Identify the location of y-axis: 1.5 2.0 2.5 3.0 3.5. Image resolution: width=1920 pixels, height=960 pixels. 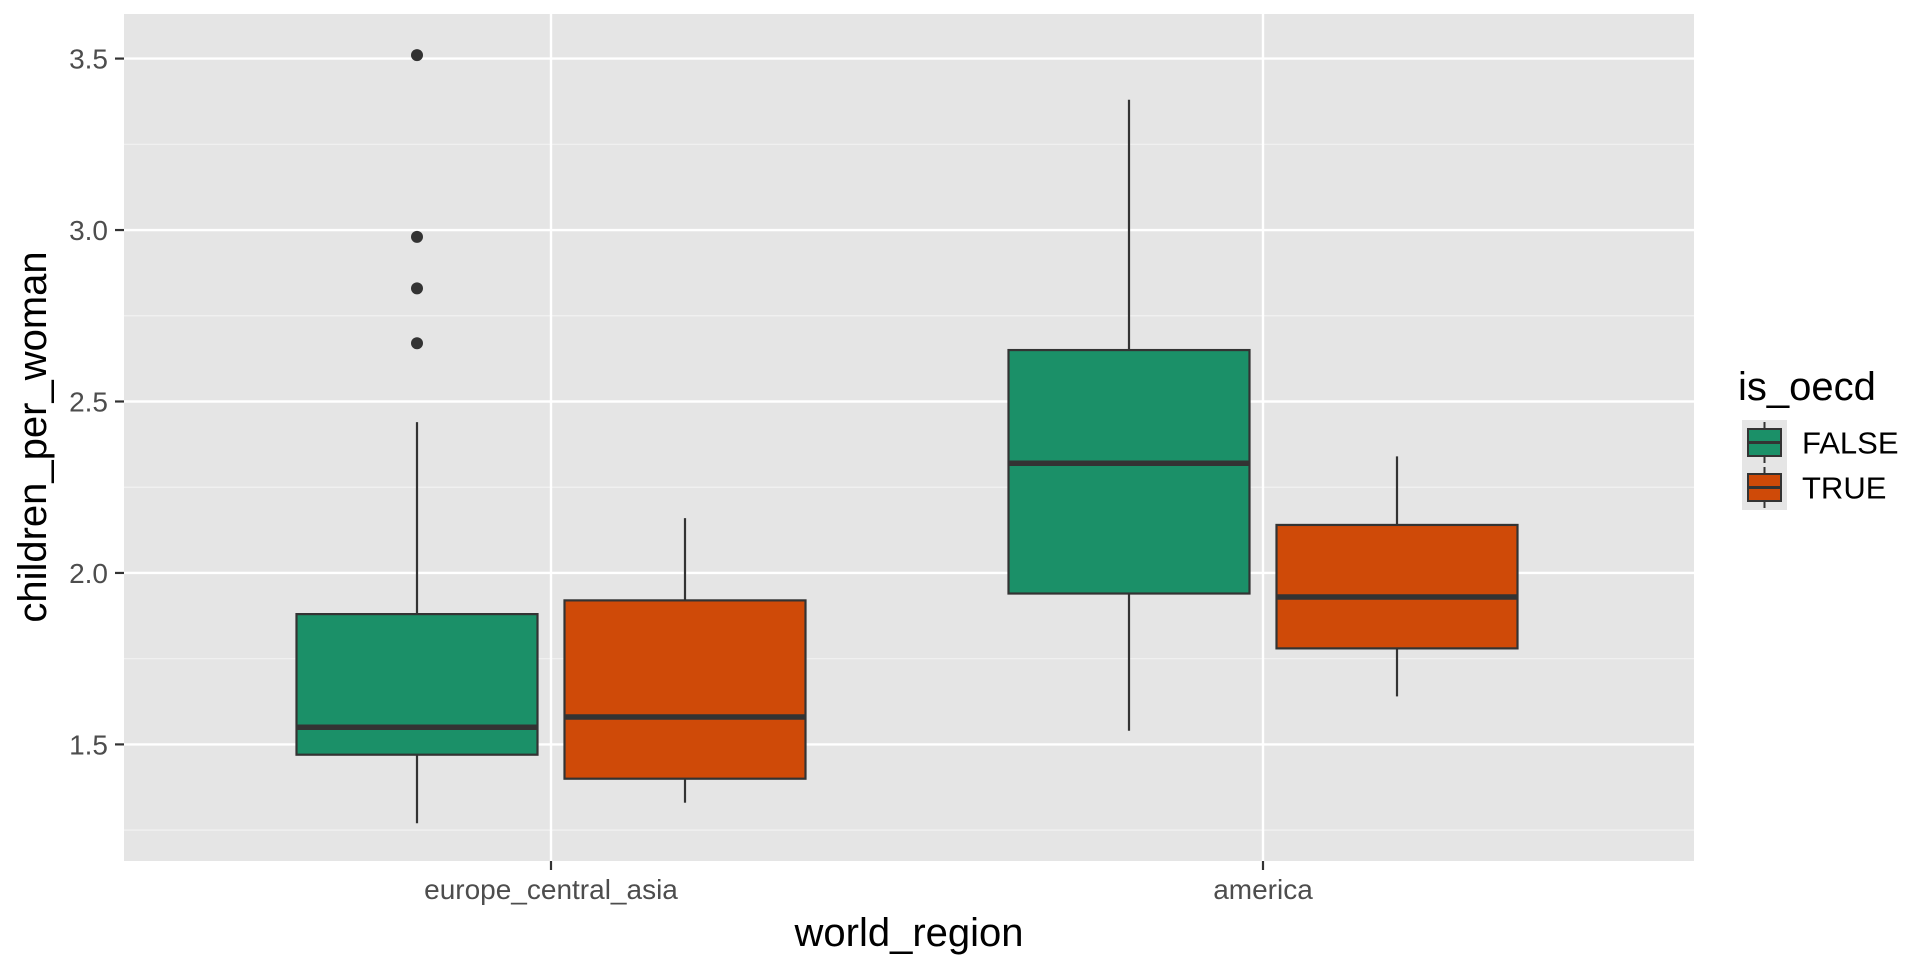
(96, 402).